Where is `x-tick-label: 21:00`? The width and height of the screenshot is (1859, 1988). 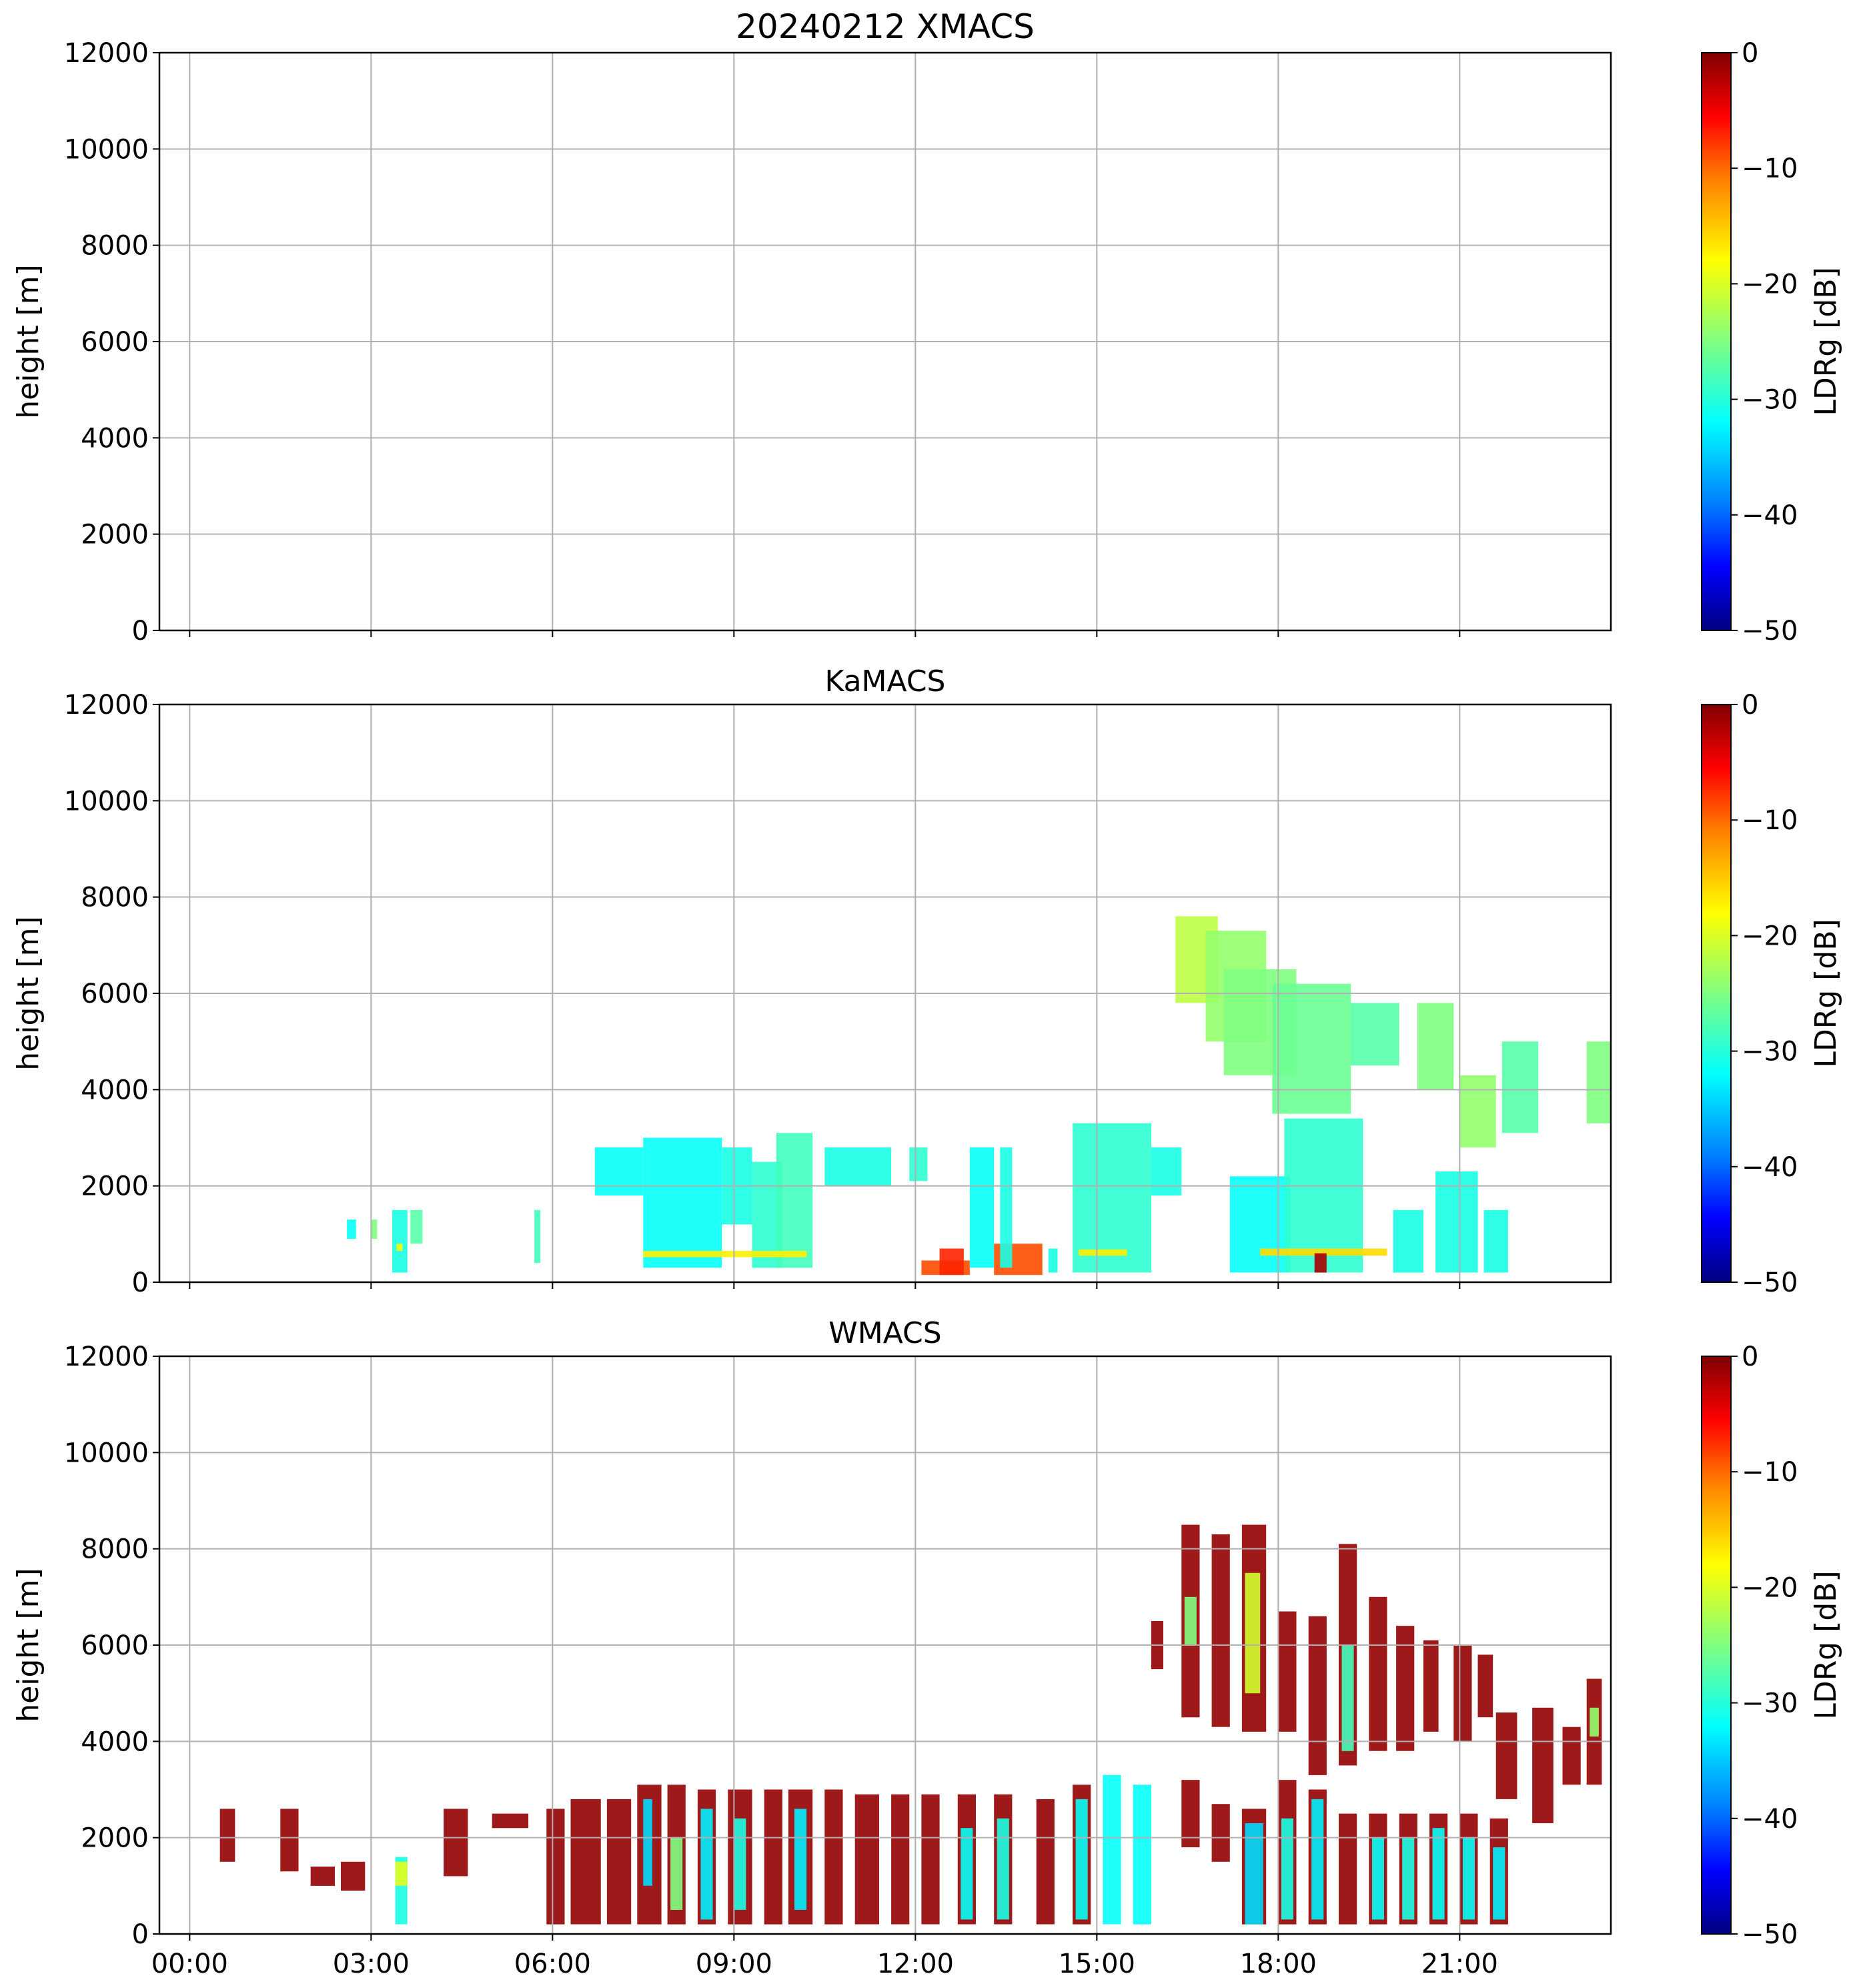 x-tick-label: 21:00 is located at coordinates (1459, 1964).